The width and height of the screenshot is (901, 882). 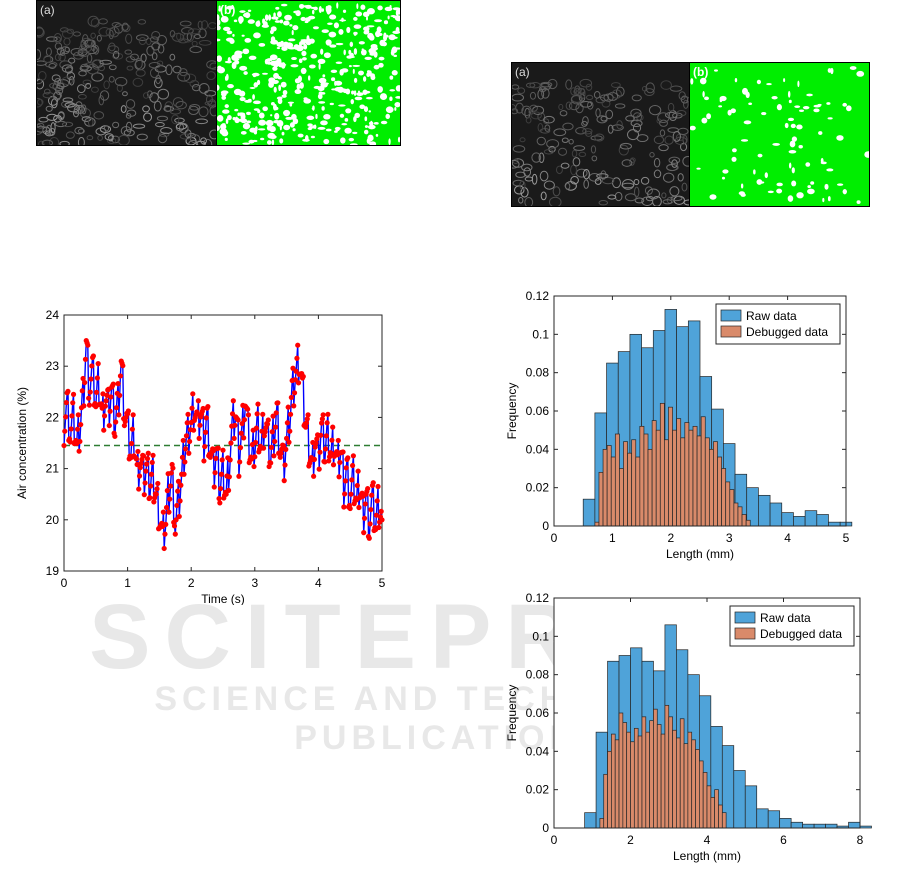 I want to click on raw-data-bar, so click(x=762, y=818).